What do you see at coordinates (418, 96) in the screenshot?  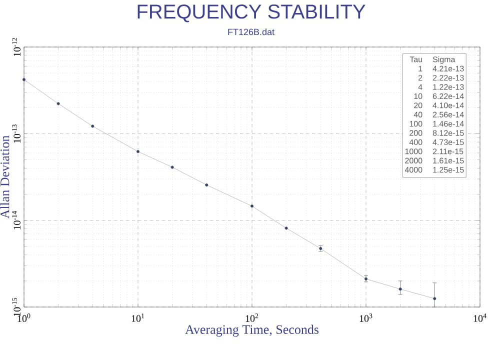 I see `annotation: 10` at bounding box center [418, 96].